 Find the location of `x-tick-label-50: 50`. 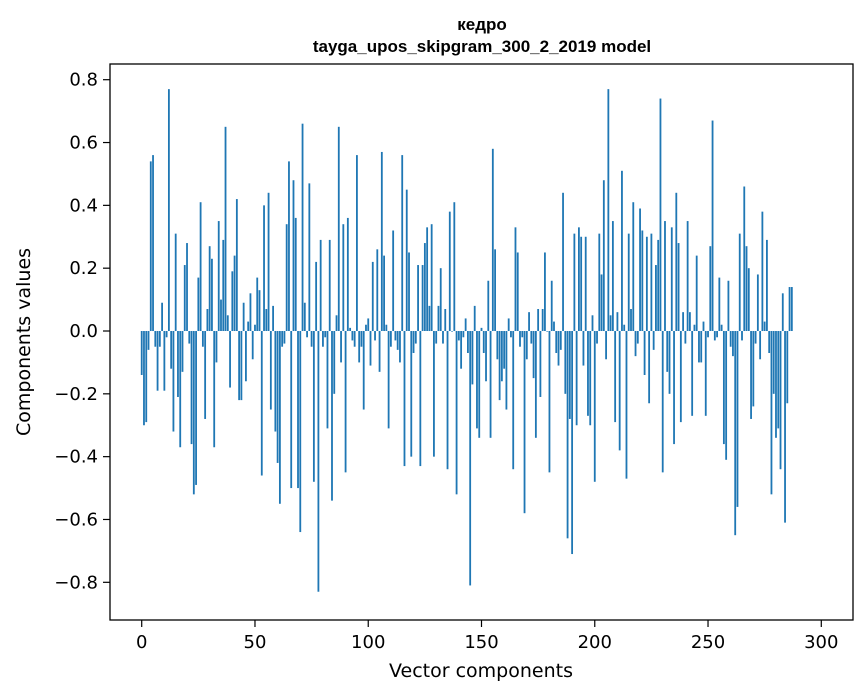

x-tick-label-50: 50 is located at coordinates (255, 642).